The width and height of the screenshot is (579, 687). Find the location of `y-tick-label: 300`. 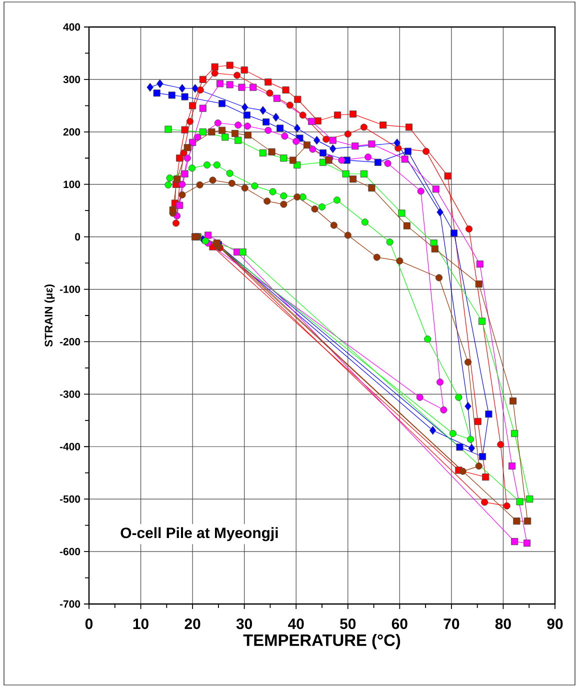

y-tick-label: 300 is located at coordinates (71, 80).